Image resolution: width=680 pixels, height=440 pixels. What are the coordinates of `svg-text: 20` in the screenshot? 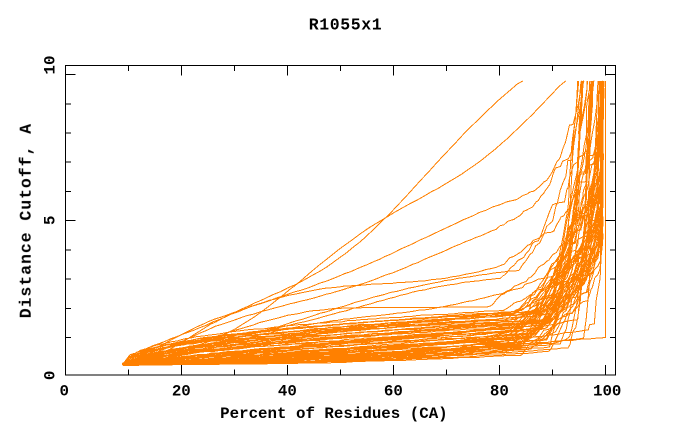 It's located at (181, 392).